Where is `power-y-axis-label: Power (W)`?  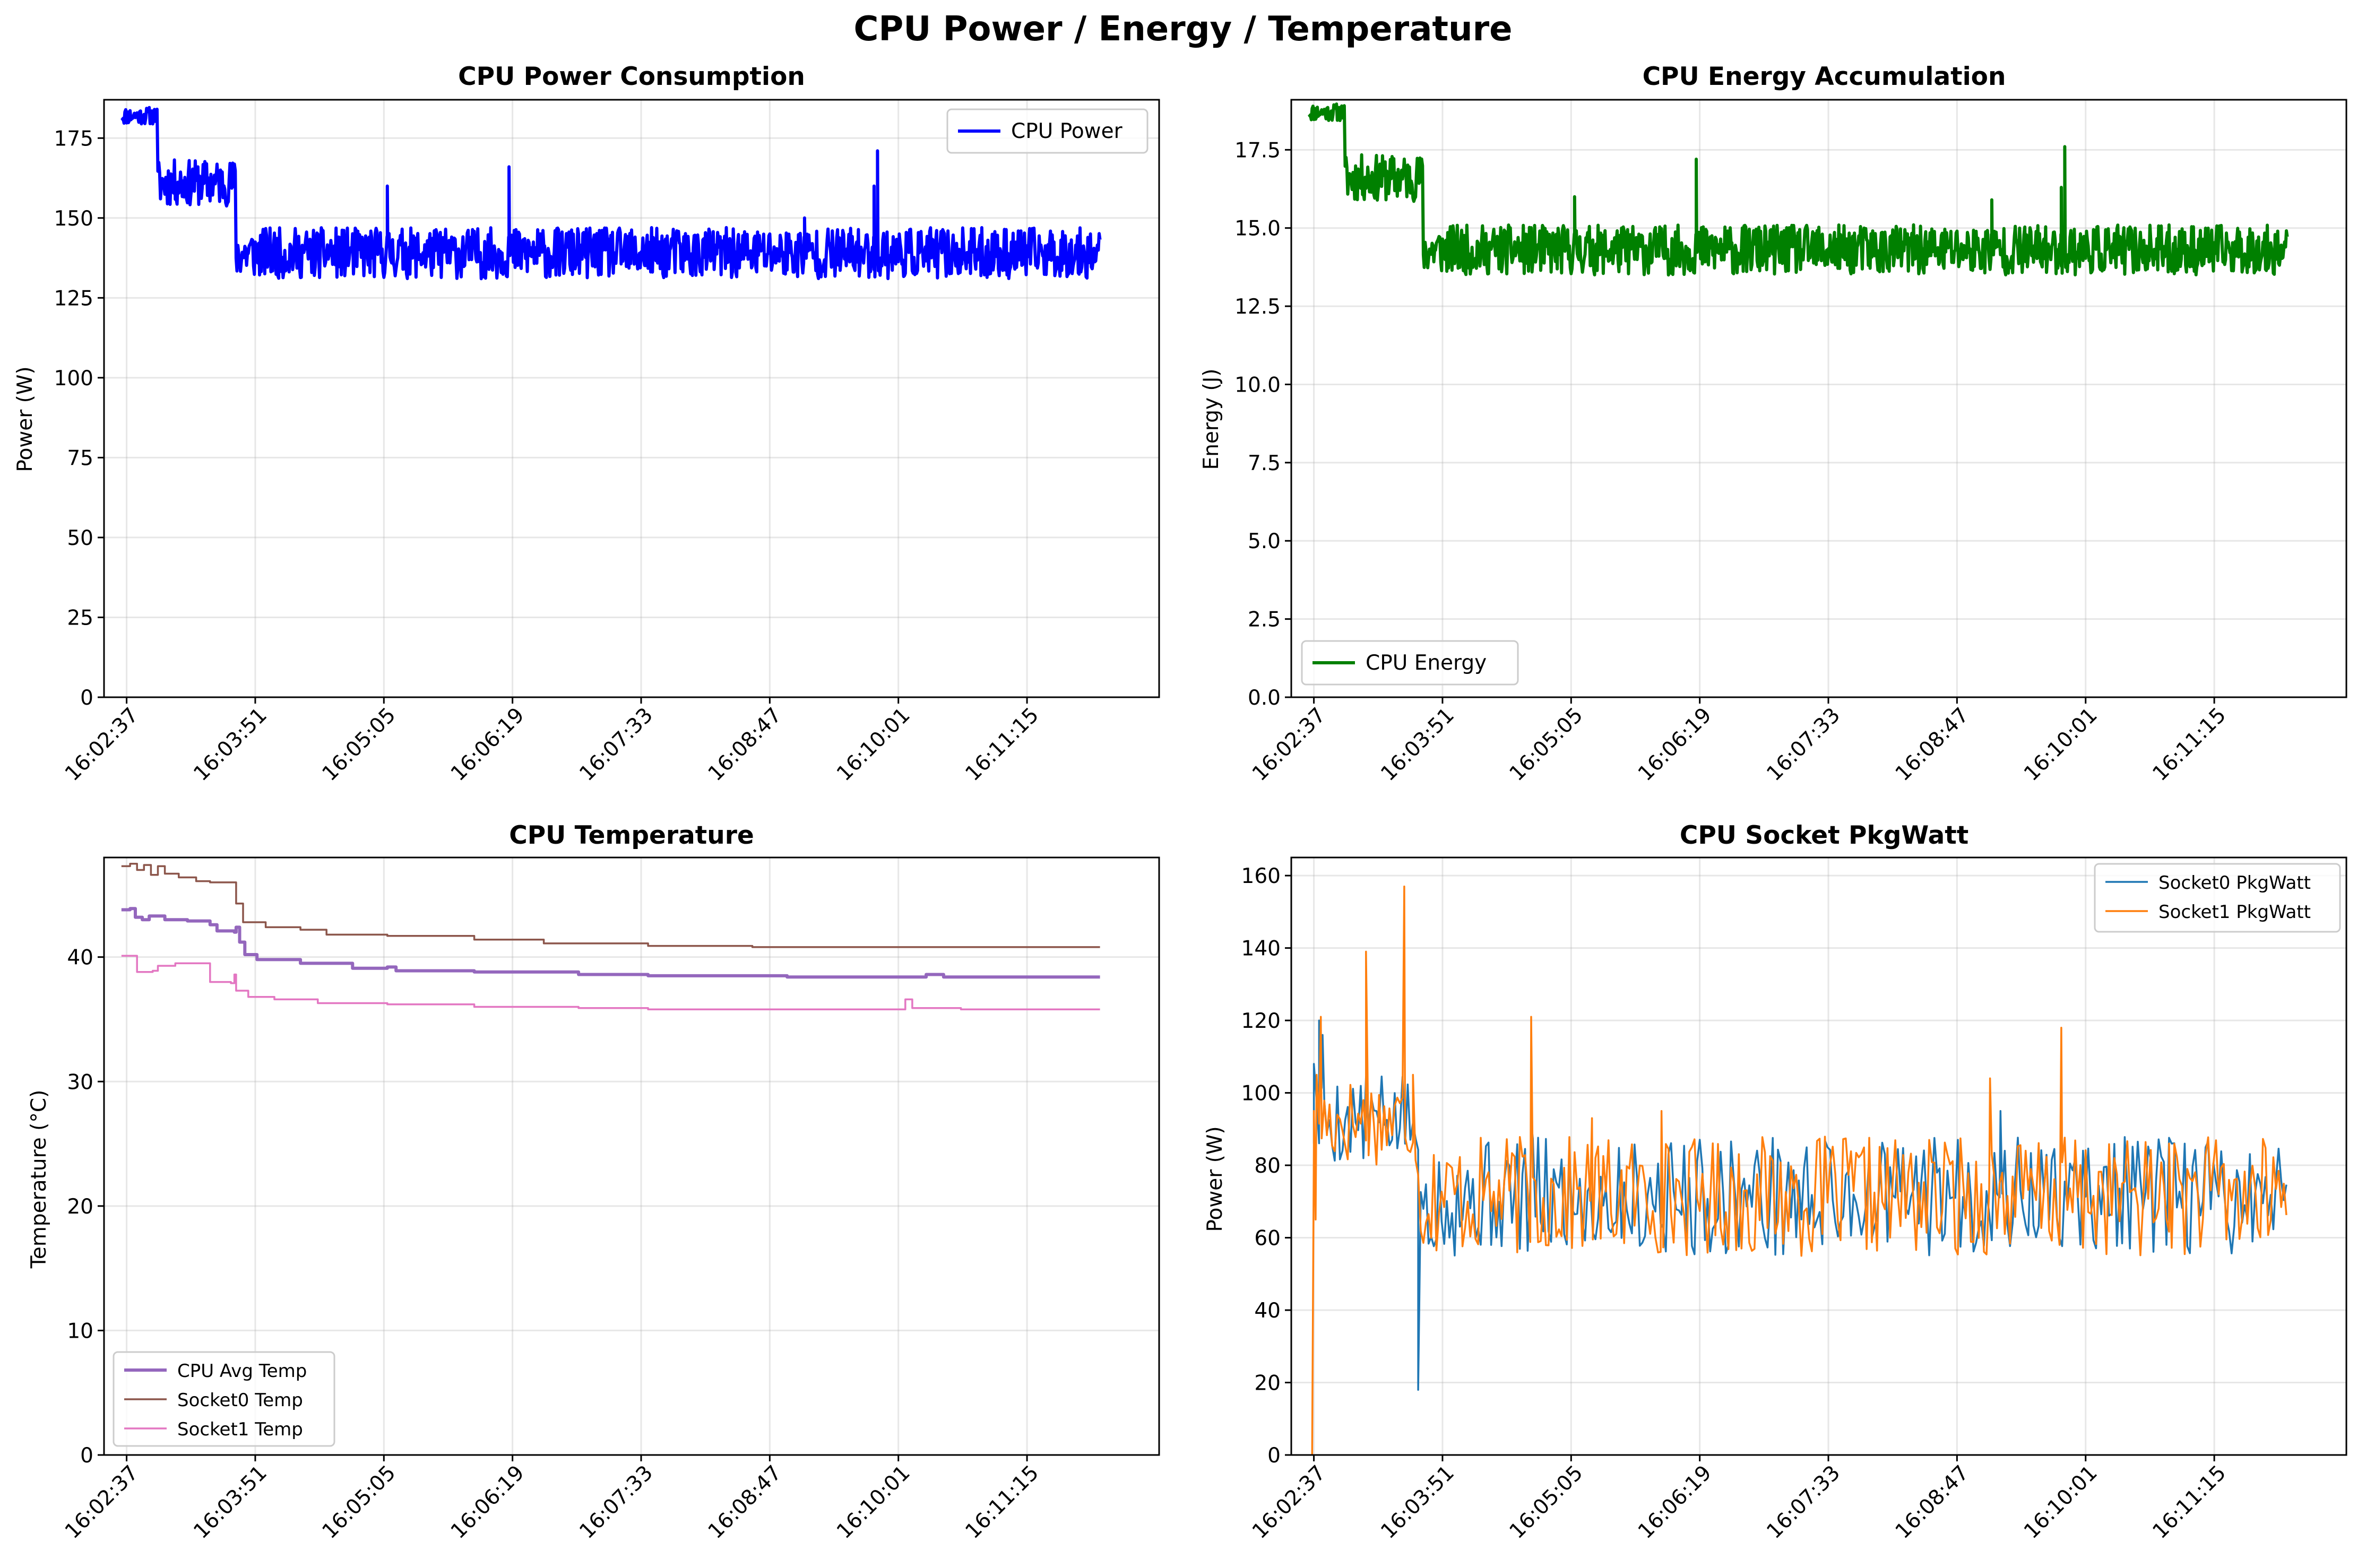
power-y-axis-label: Power (W) is located at coordinates (25, 419).